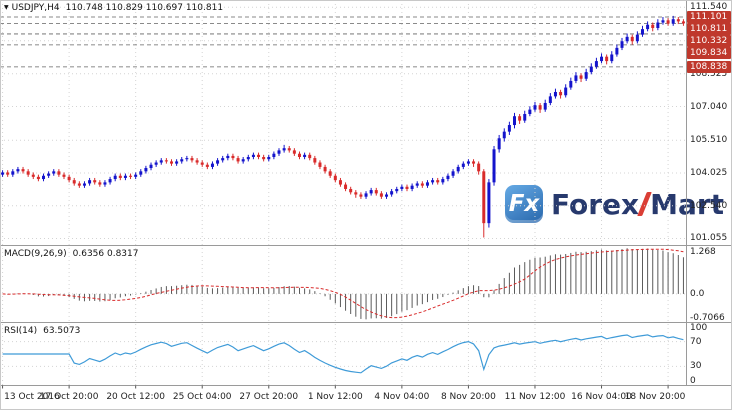 Image resolution: width=732 pixels, height=410 pixels. I want to click on rsi-header: RSI(14) 63.5073, so click(42, 331).